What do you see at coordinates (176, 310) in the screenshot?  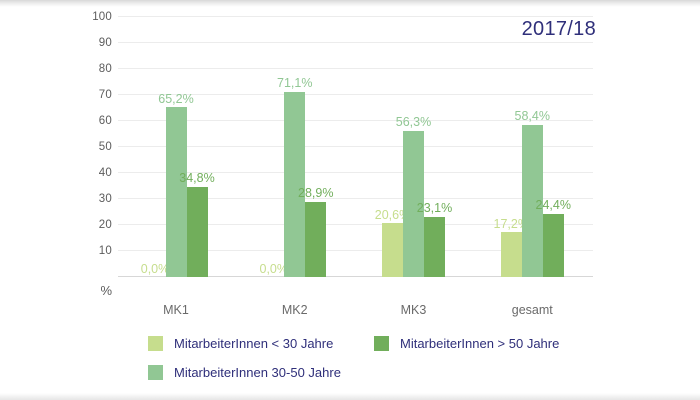 I see `x-axis-tick: MK1` at bounding box center [176, 310].